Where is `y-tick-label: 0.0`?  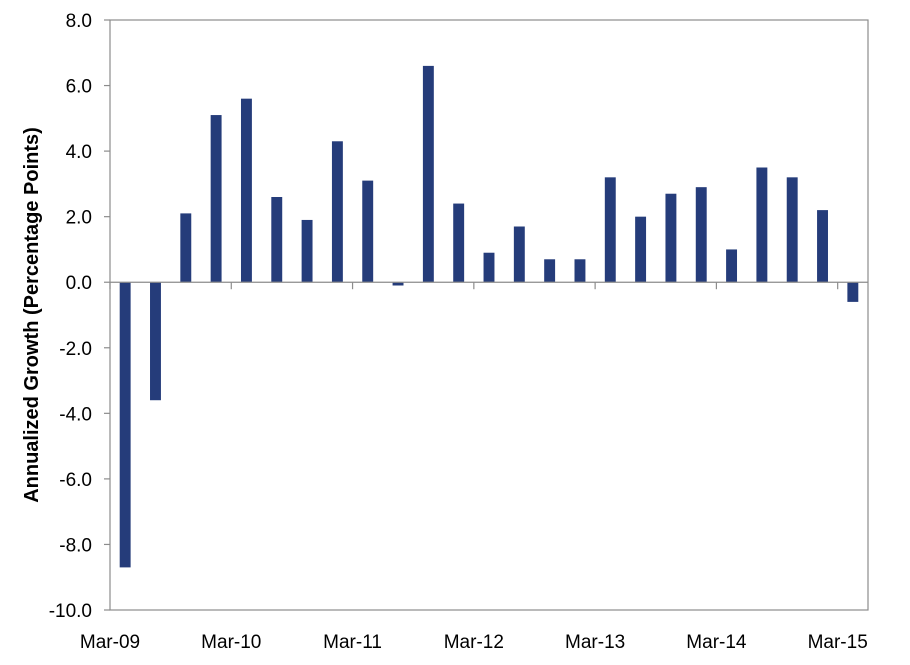
y-tick-label: 0.0 is located at coordinates (79, 283).